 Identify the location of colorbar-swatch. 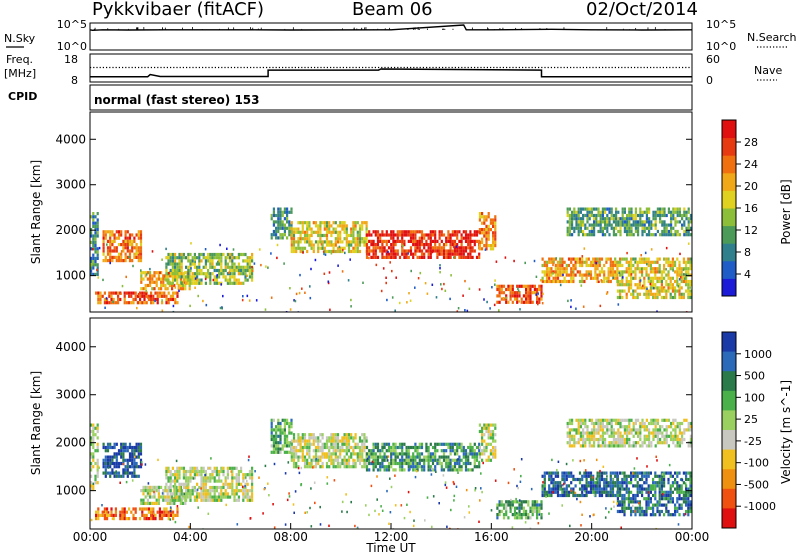
(729, 199).